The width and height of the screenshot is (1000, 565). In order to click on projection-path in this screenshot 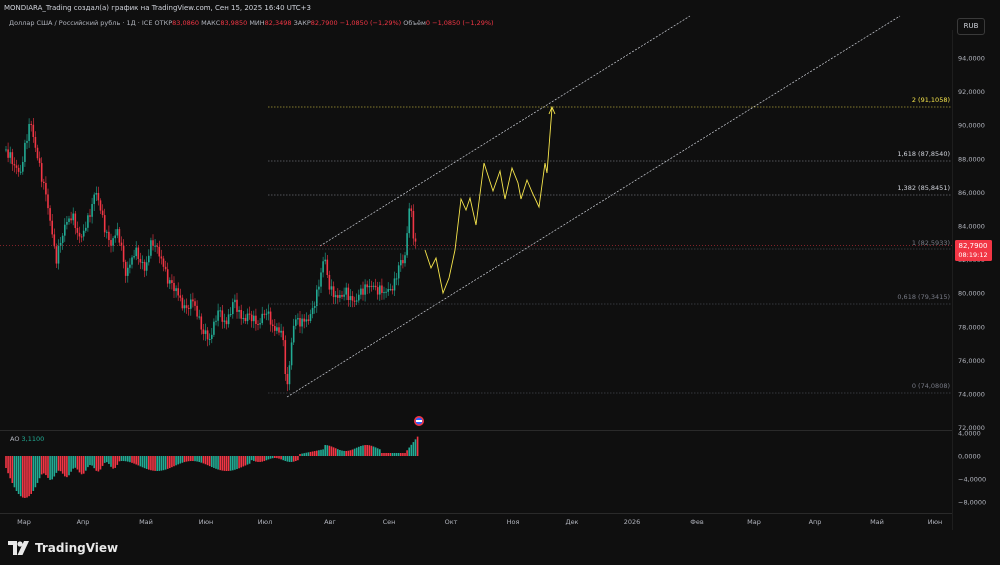, I will do `click(488, 201)`.